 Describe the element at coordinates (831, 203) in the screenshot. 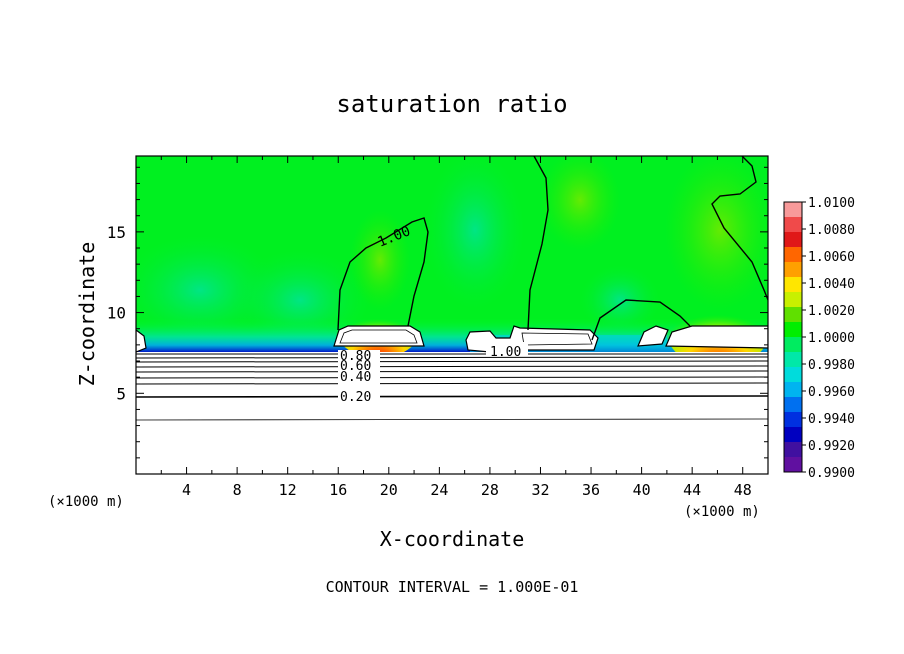

I see `colorbar-tick-label: 1.0100` at that location.